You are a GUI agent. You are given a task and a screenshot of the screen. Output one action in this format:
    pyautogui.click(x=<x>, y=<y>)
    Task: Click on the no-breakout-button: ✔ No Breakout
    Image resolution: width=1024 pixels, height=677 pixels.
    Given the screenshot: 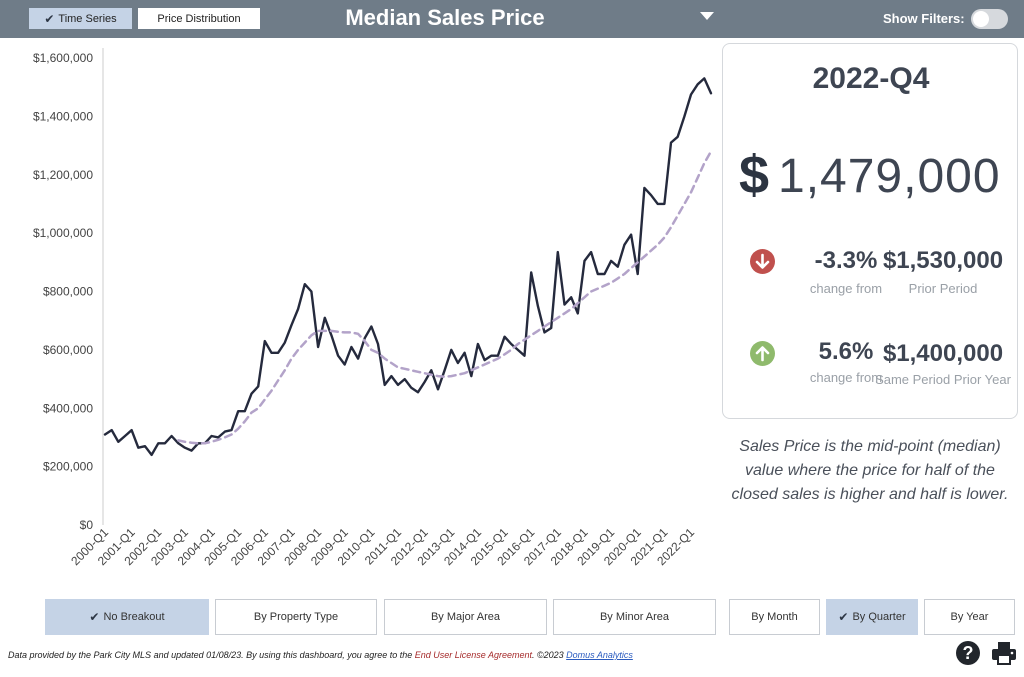 What is the action you would take?
    pyautogui.click(x=127, y=617)
    